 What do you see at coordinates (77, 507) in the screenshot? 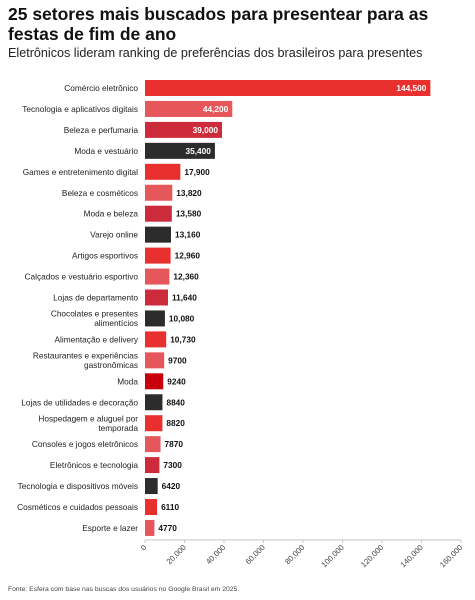
I see `category-label: Cosméticos e cuidados pessoais` at bounding box center [77, 507].